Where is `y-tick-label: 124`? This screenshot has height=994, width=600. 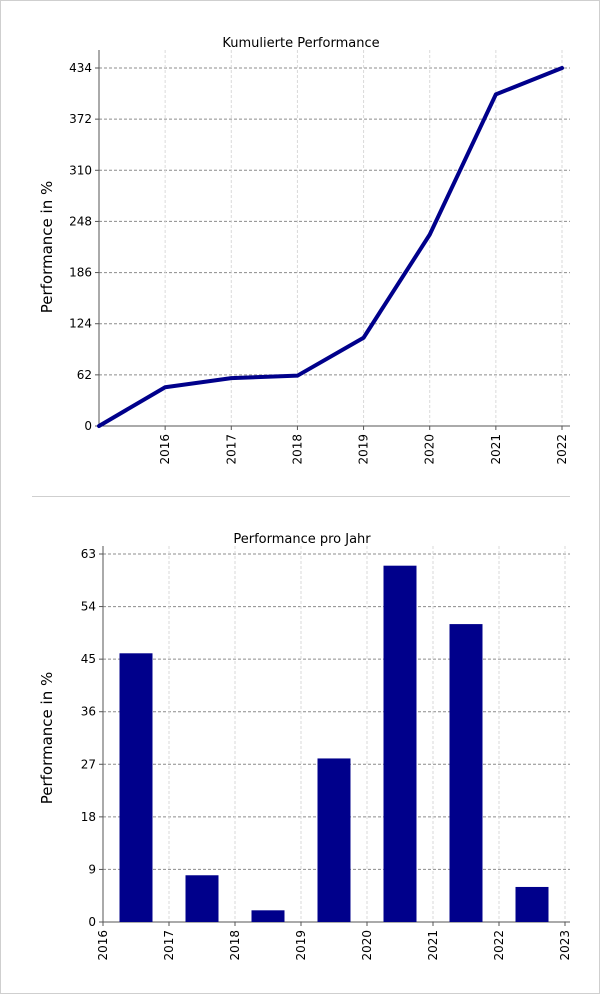
y-tick-label: 124 is located at coordinates (80, 324).